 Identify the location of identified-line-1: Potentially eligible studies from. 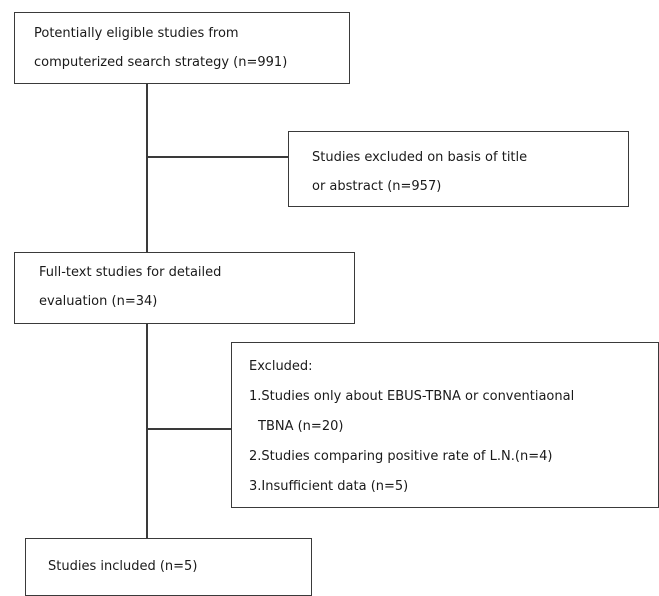
(136, 33).